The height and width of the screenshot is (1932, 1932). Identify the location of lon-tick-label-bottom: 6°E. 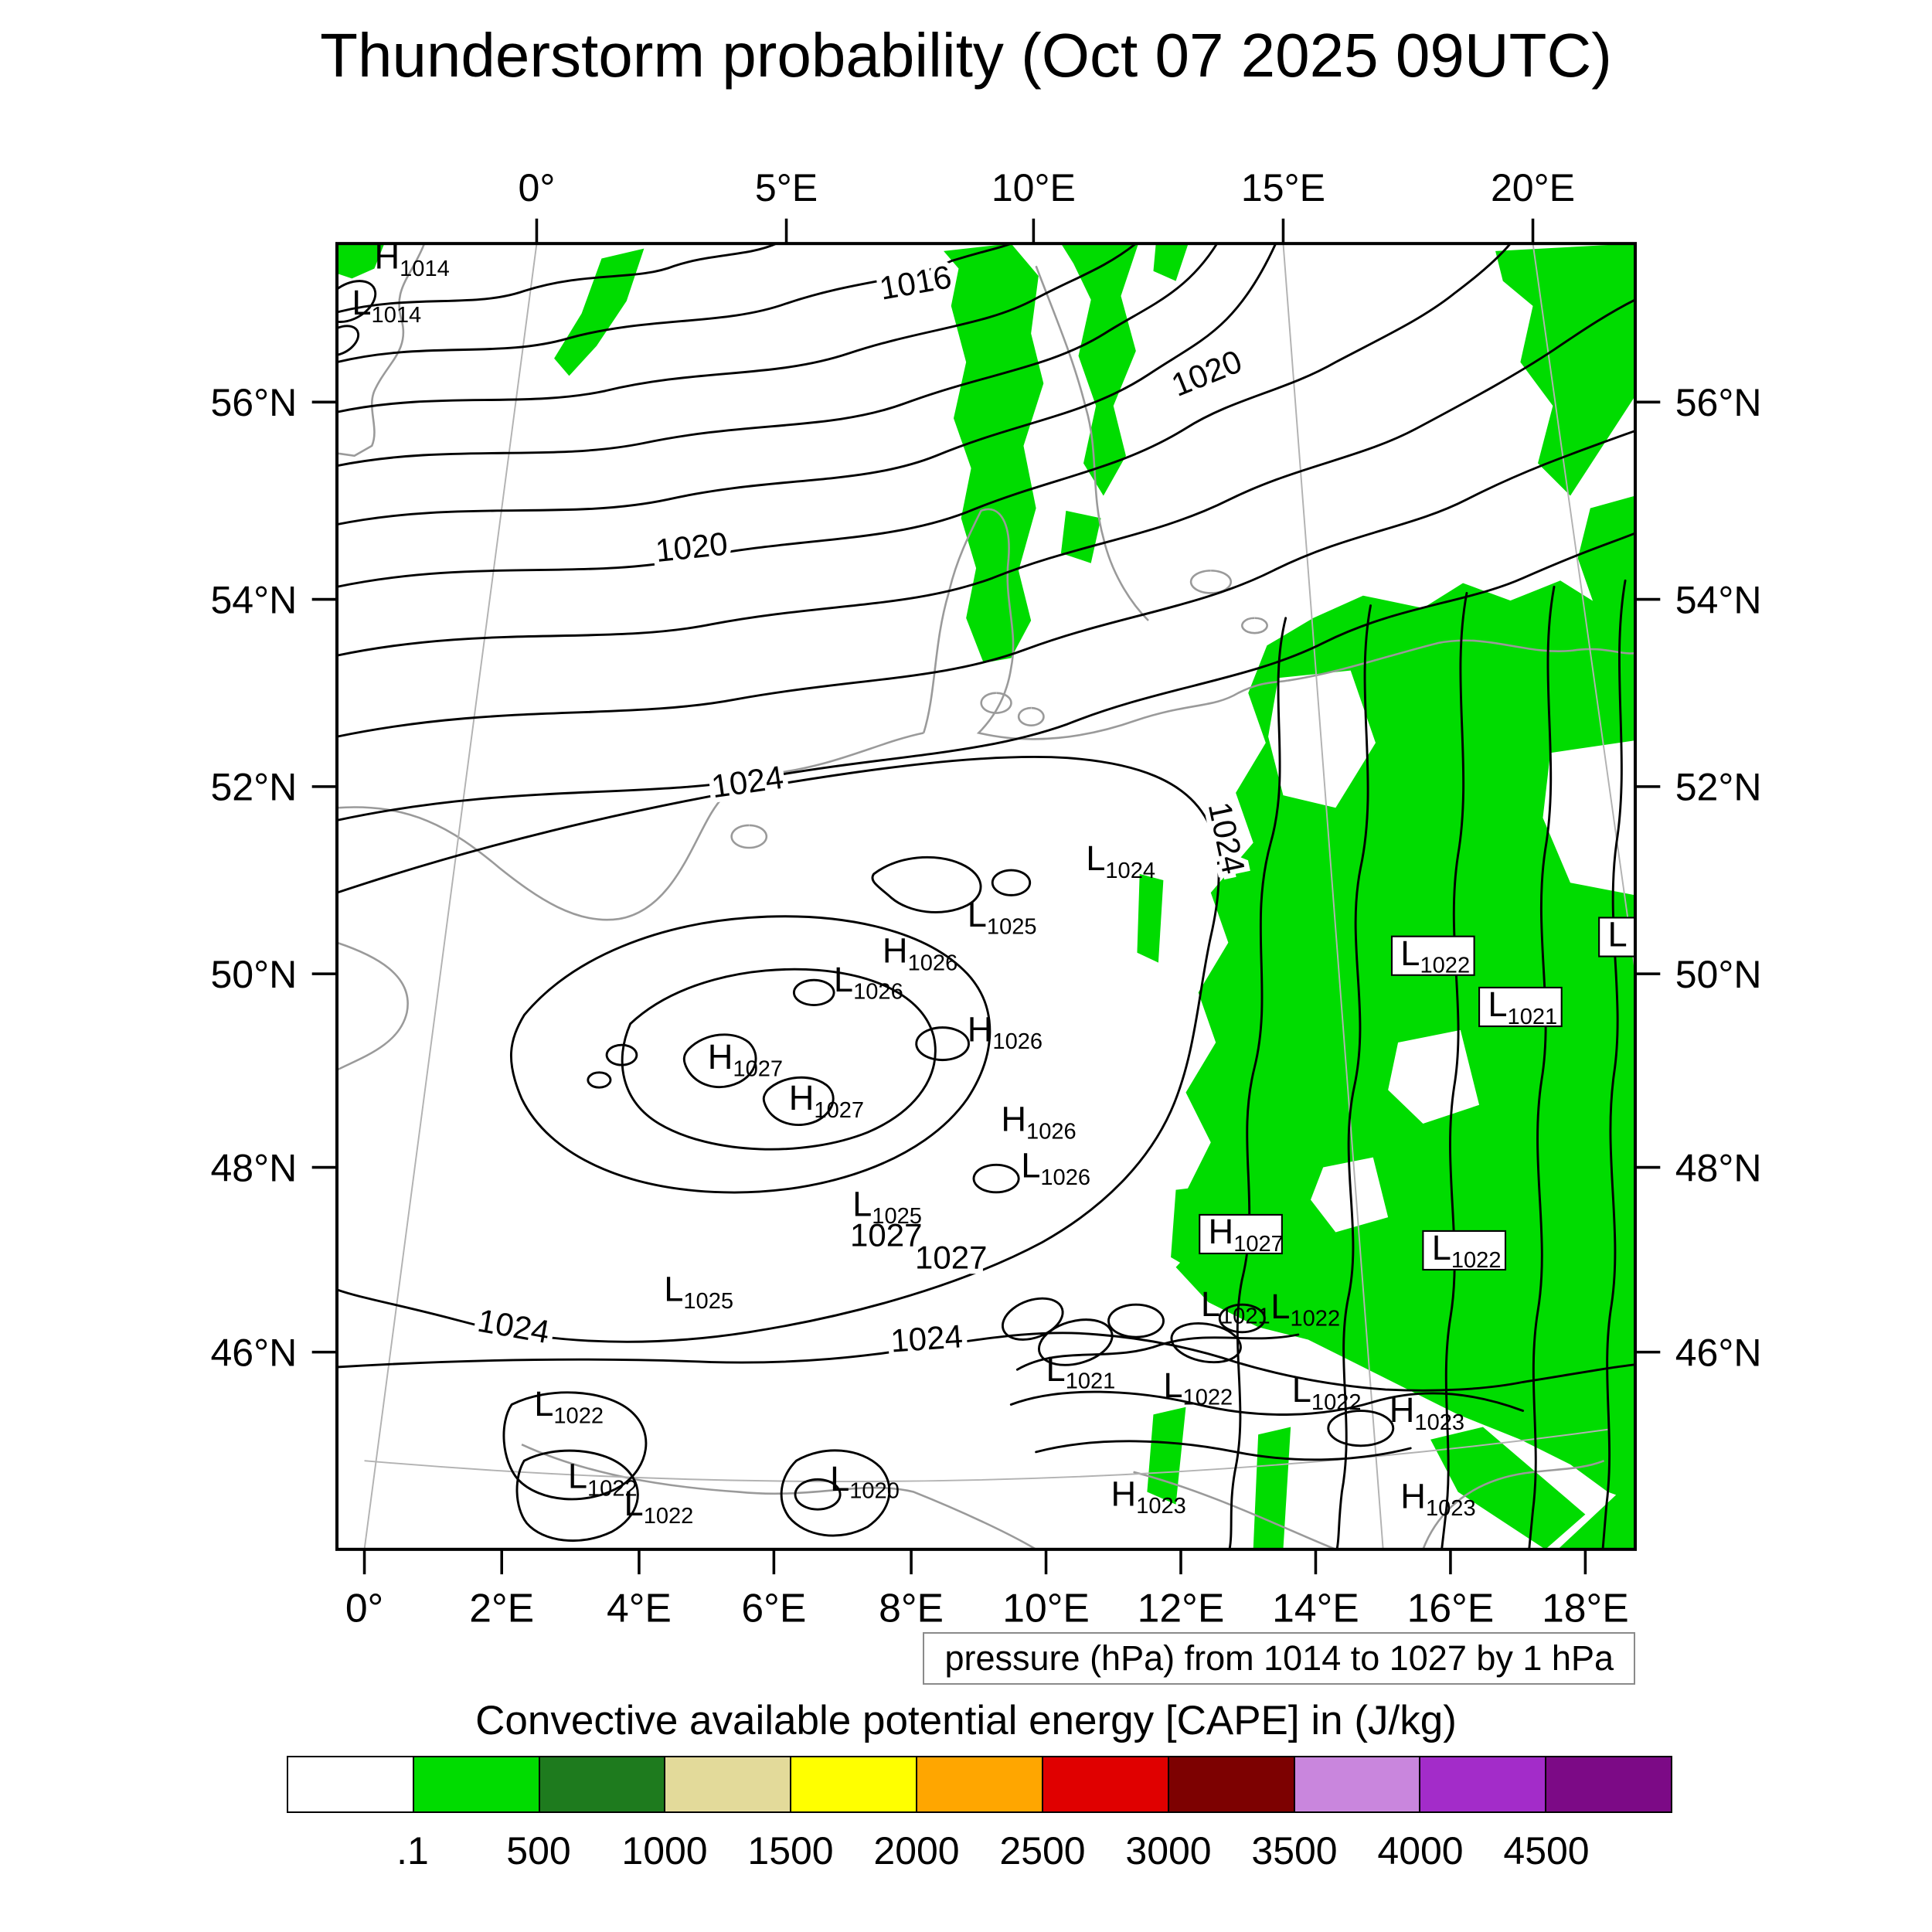
(773, 1609).